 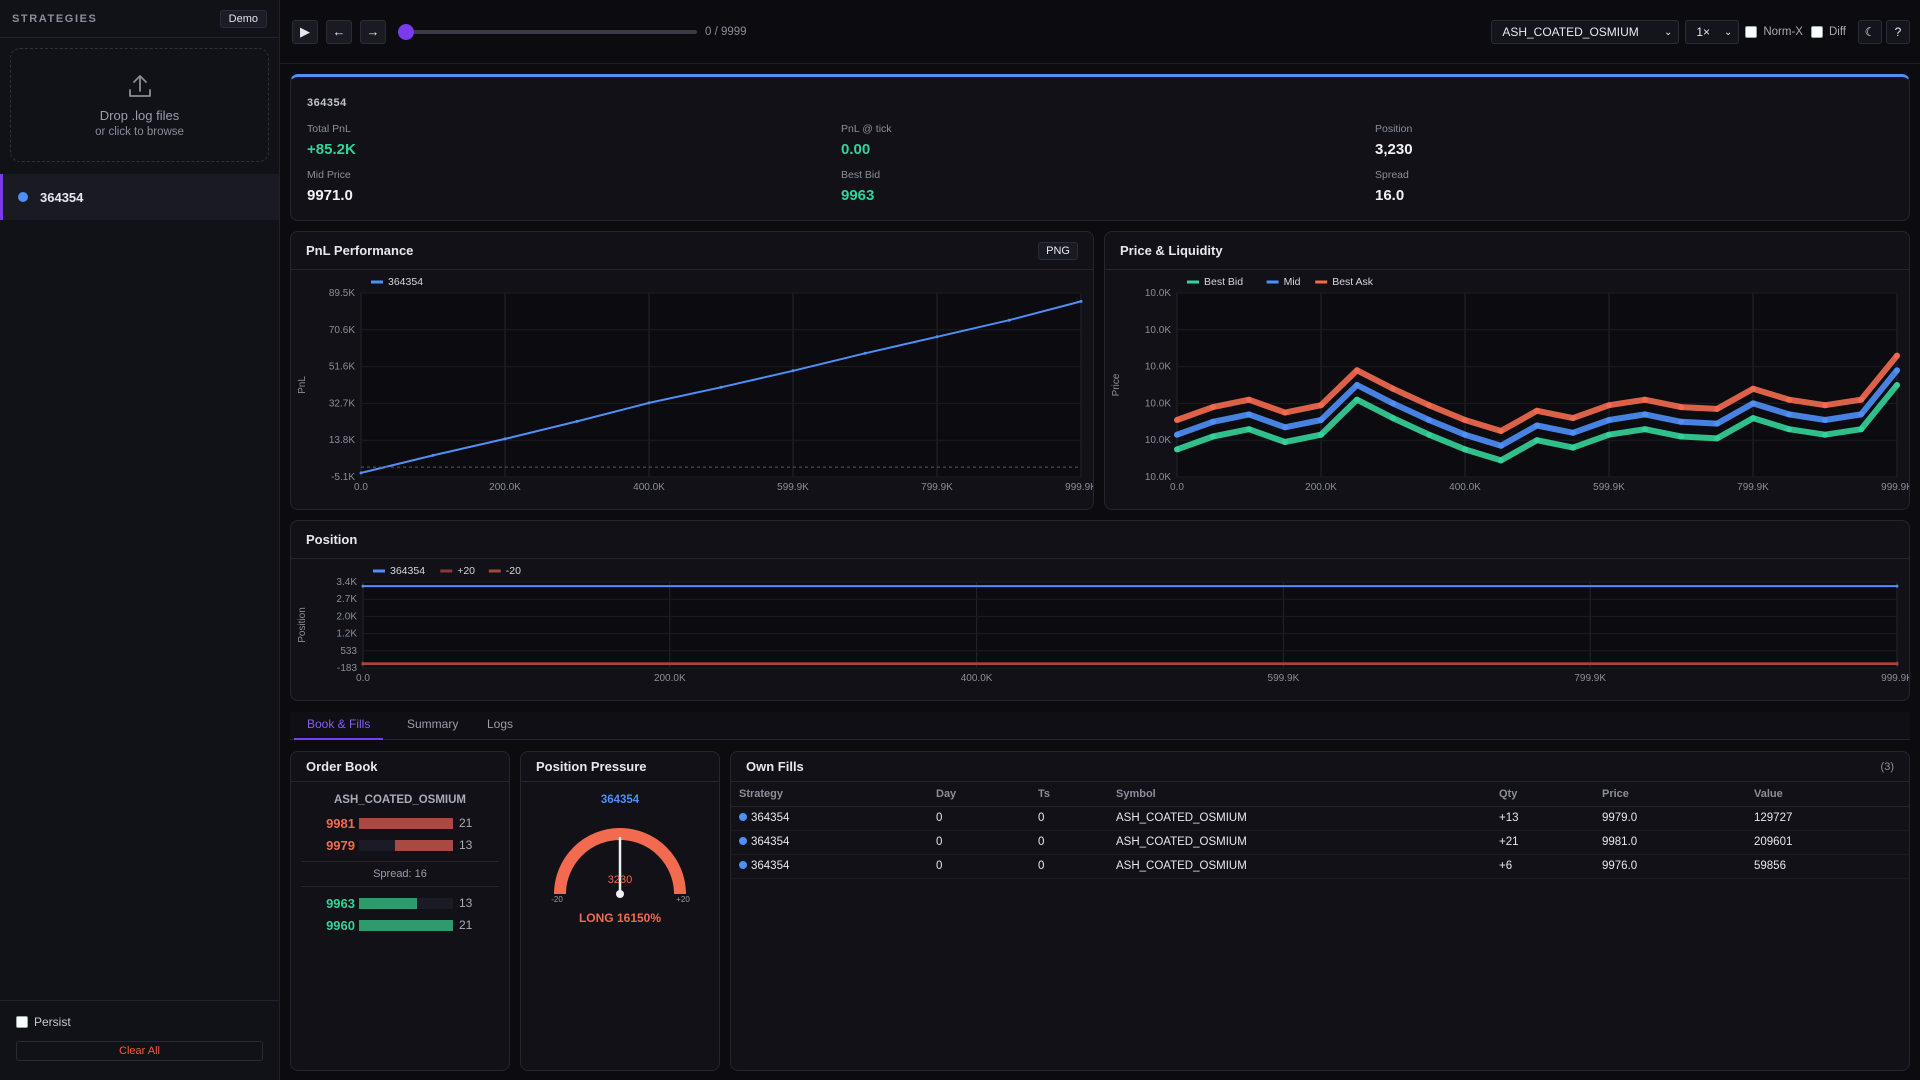 I want to click on demo-button: Demo, so click(x=243, y=18).